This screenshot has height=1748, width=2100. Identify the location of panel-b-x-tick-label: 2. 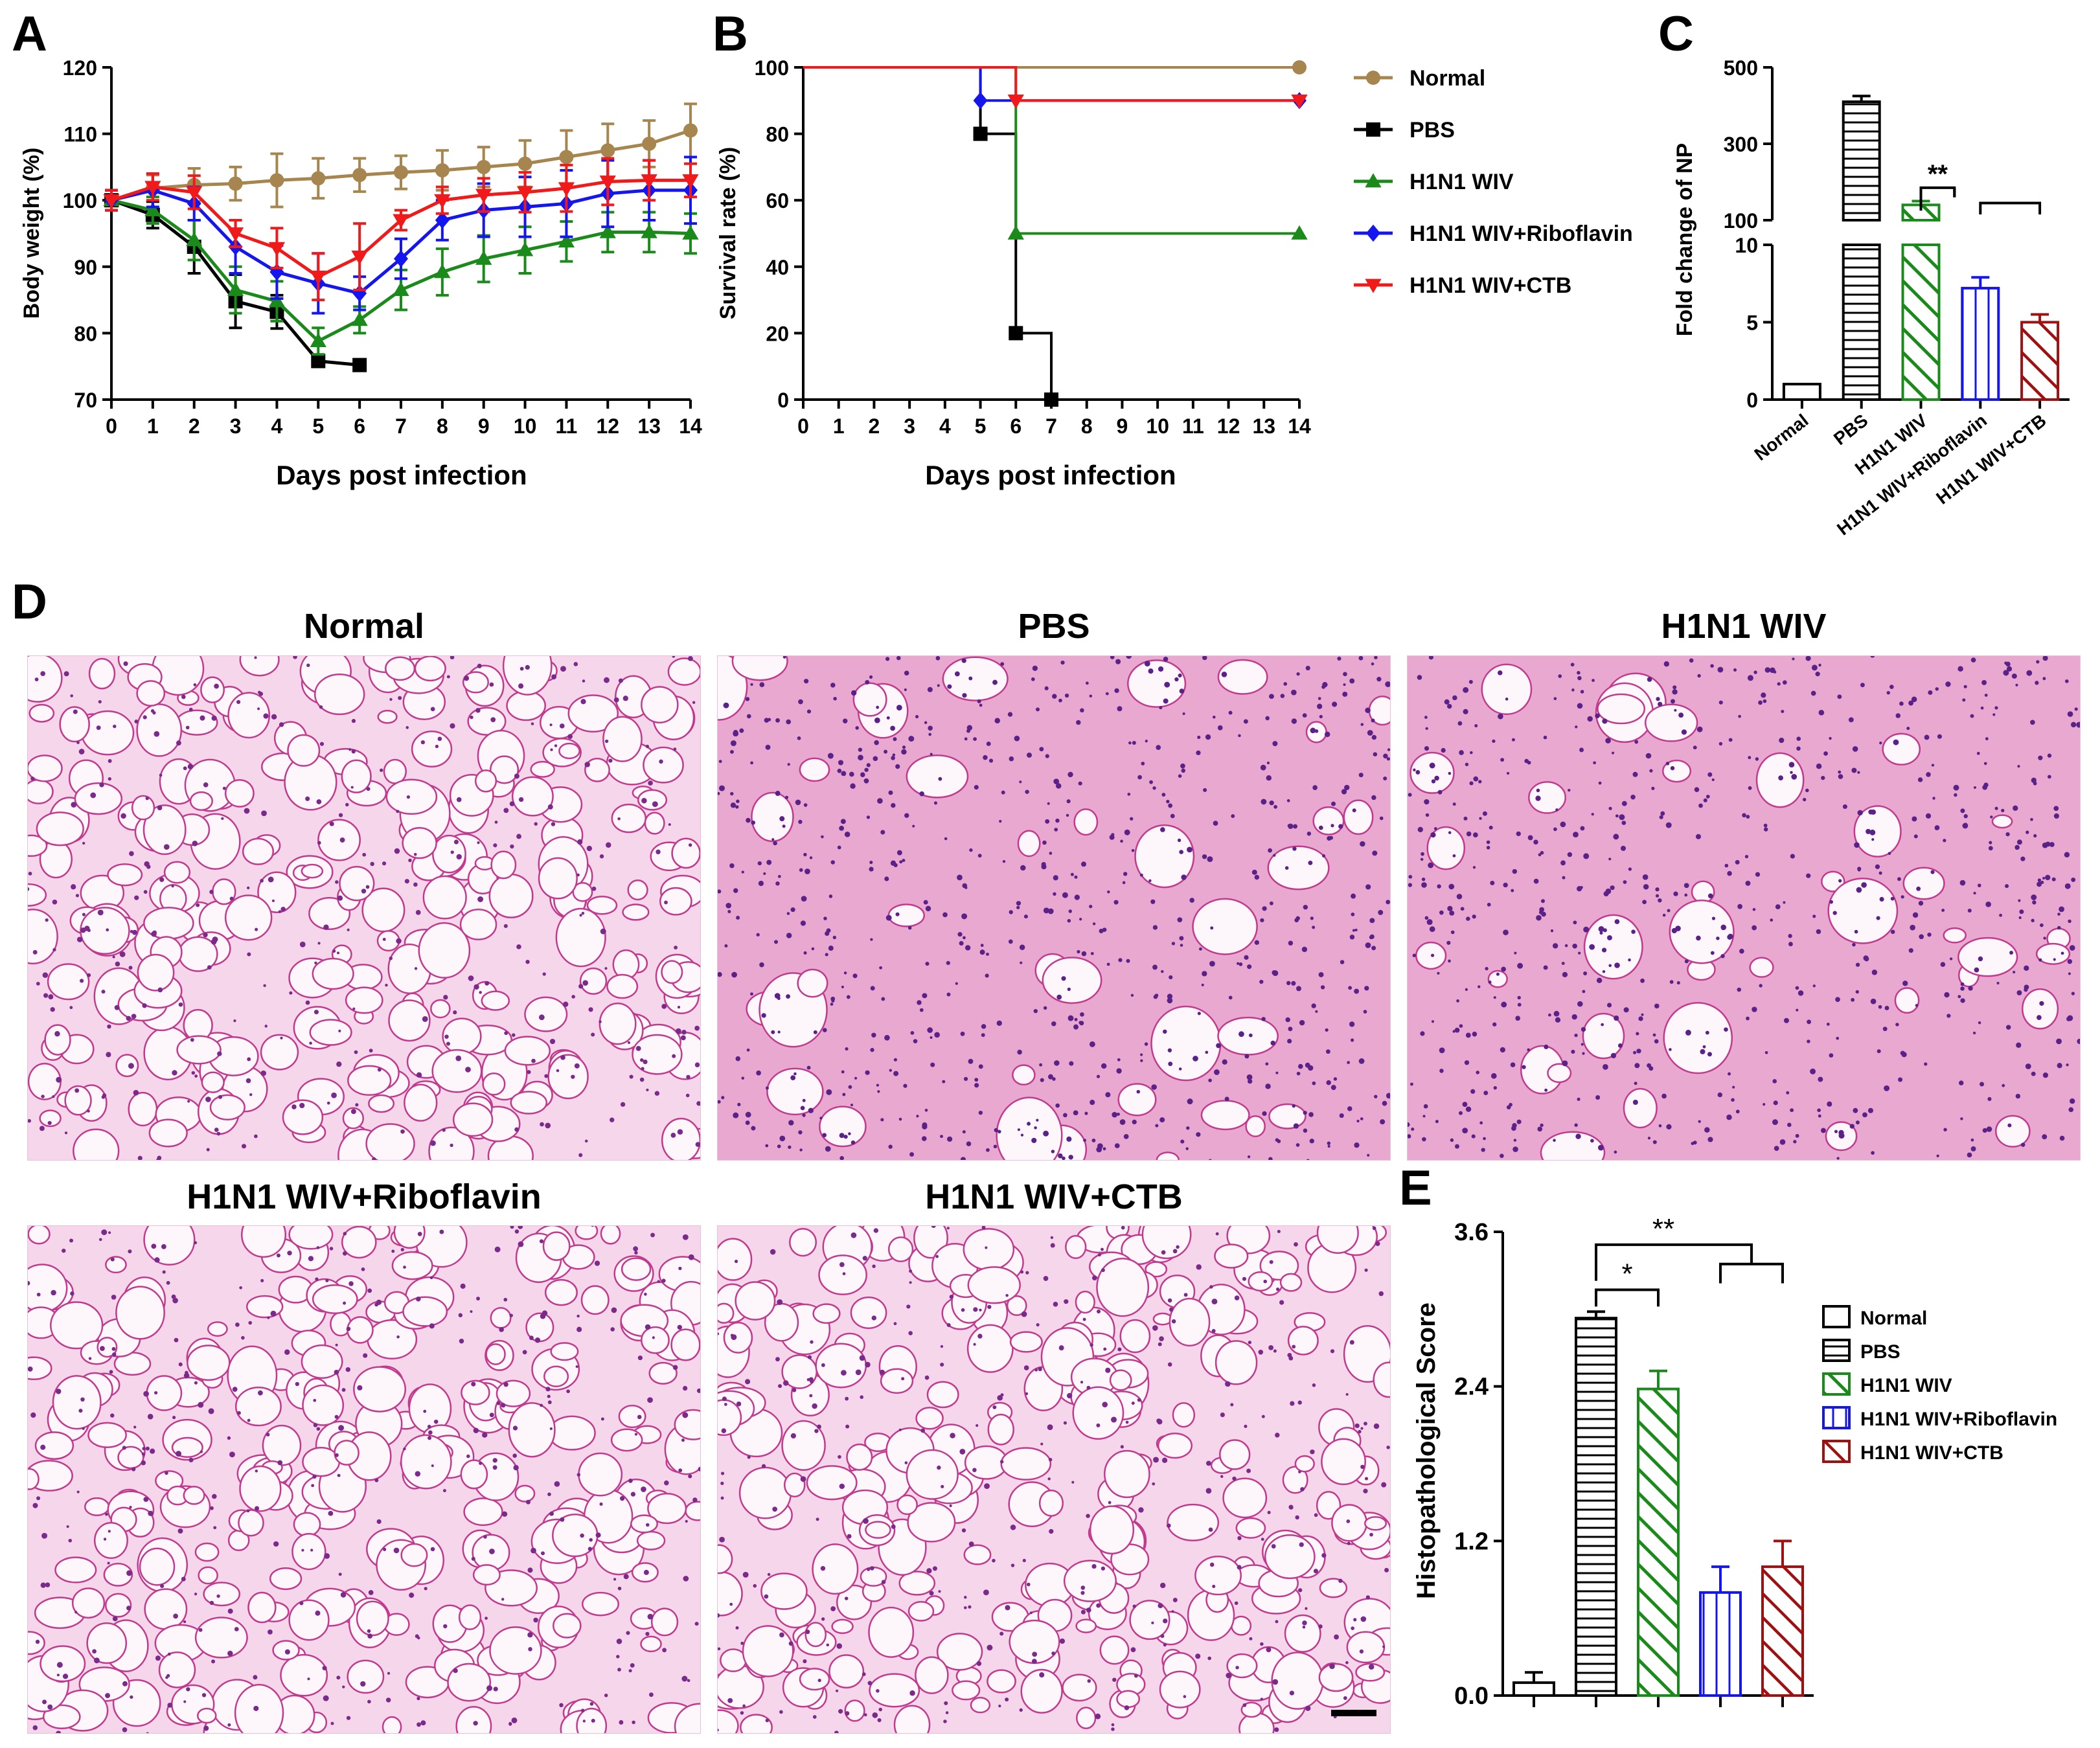
(874, 426).